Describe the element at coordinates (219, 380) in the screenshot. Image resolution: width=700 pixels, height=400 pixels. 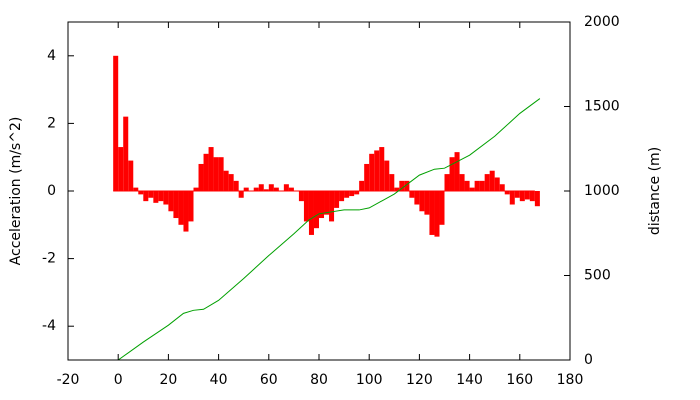
I see `x-tick-label: 40` at that location.